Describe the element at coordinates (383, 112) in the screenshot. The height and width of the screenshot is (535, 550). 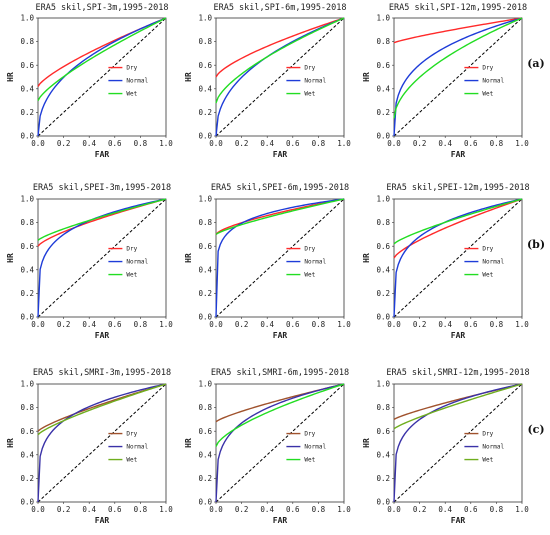
I see `y-tick-label-p3: 0.2` at that location.